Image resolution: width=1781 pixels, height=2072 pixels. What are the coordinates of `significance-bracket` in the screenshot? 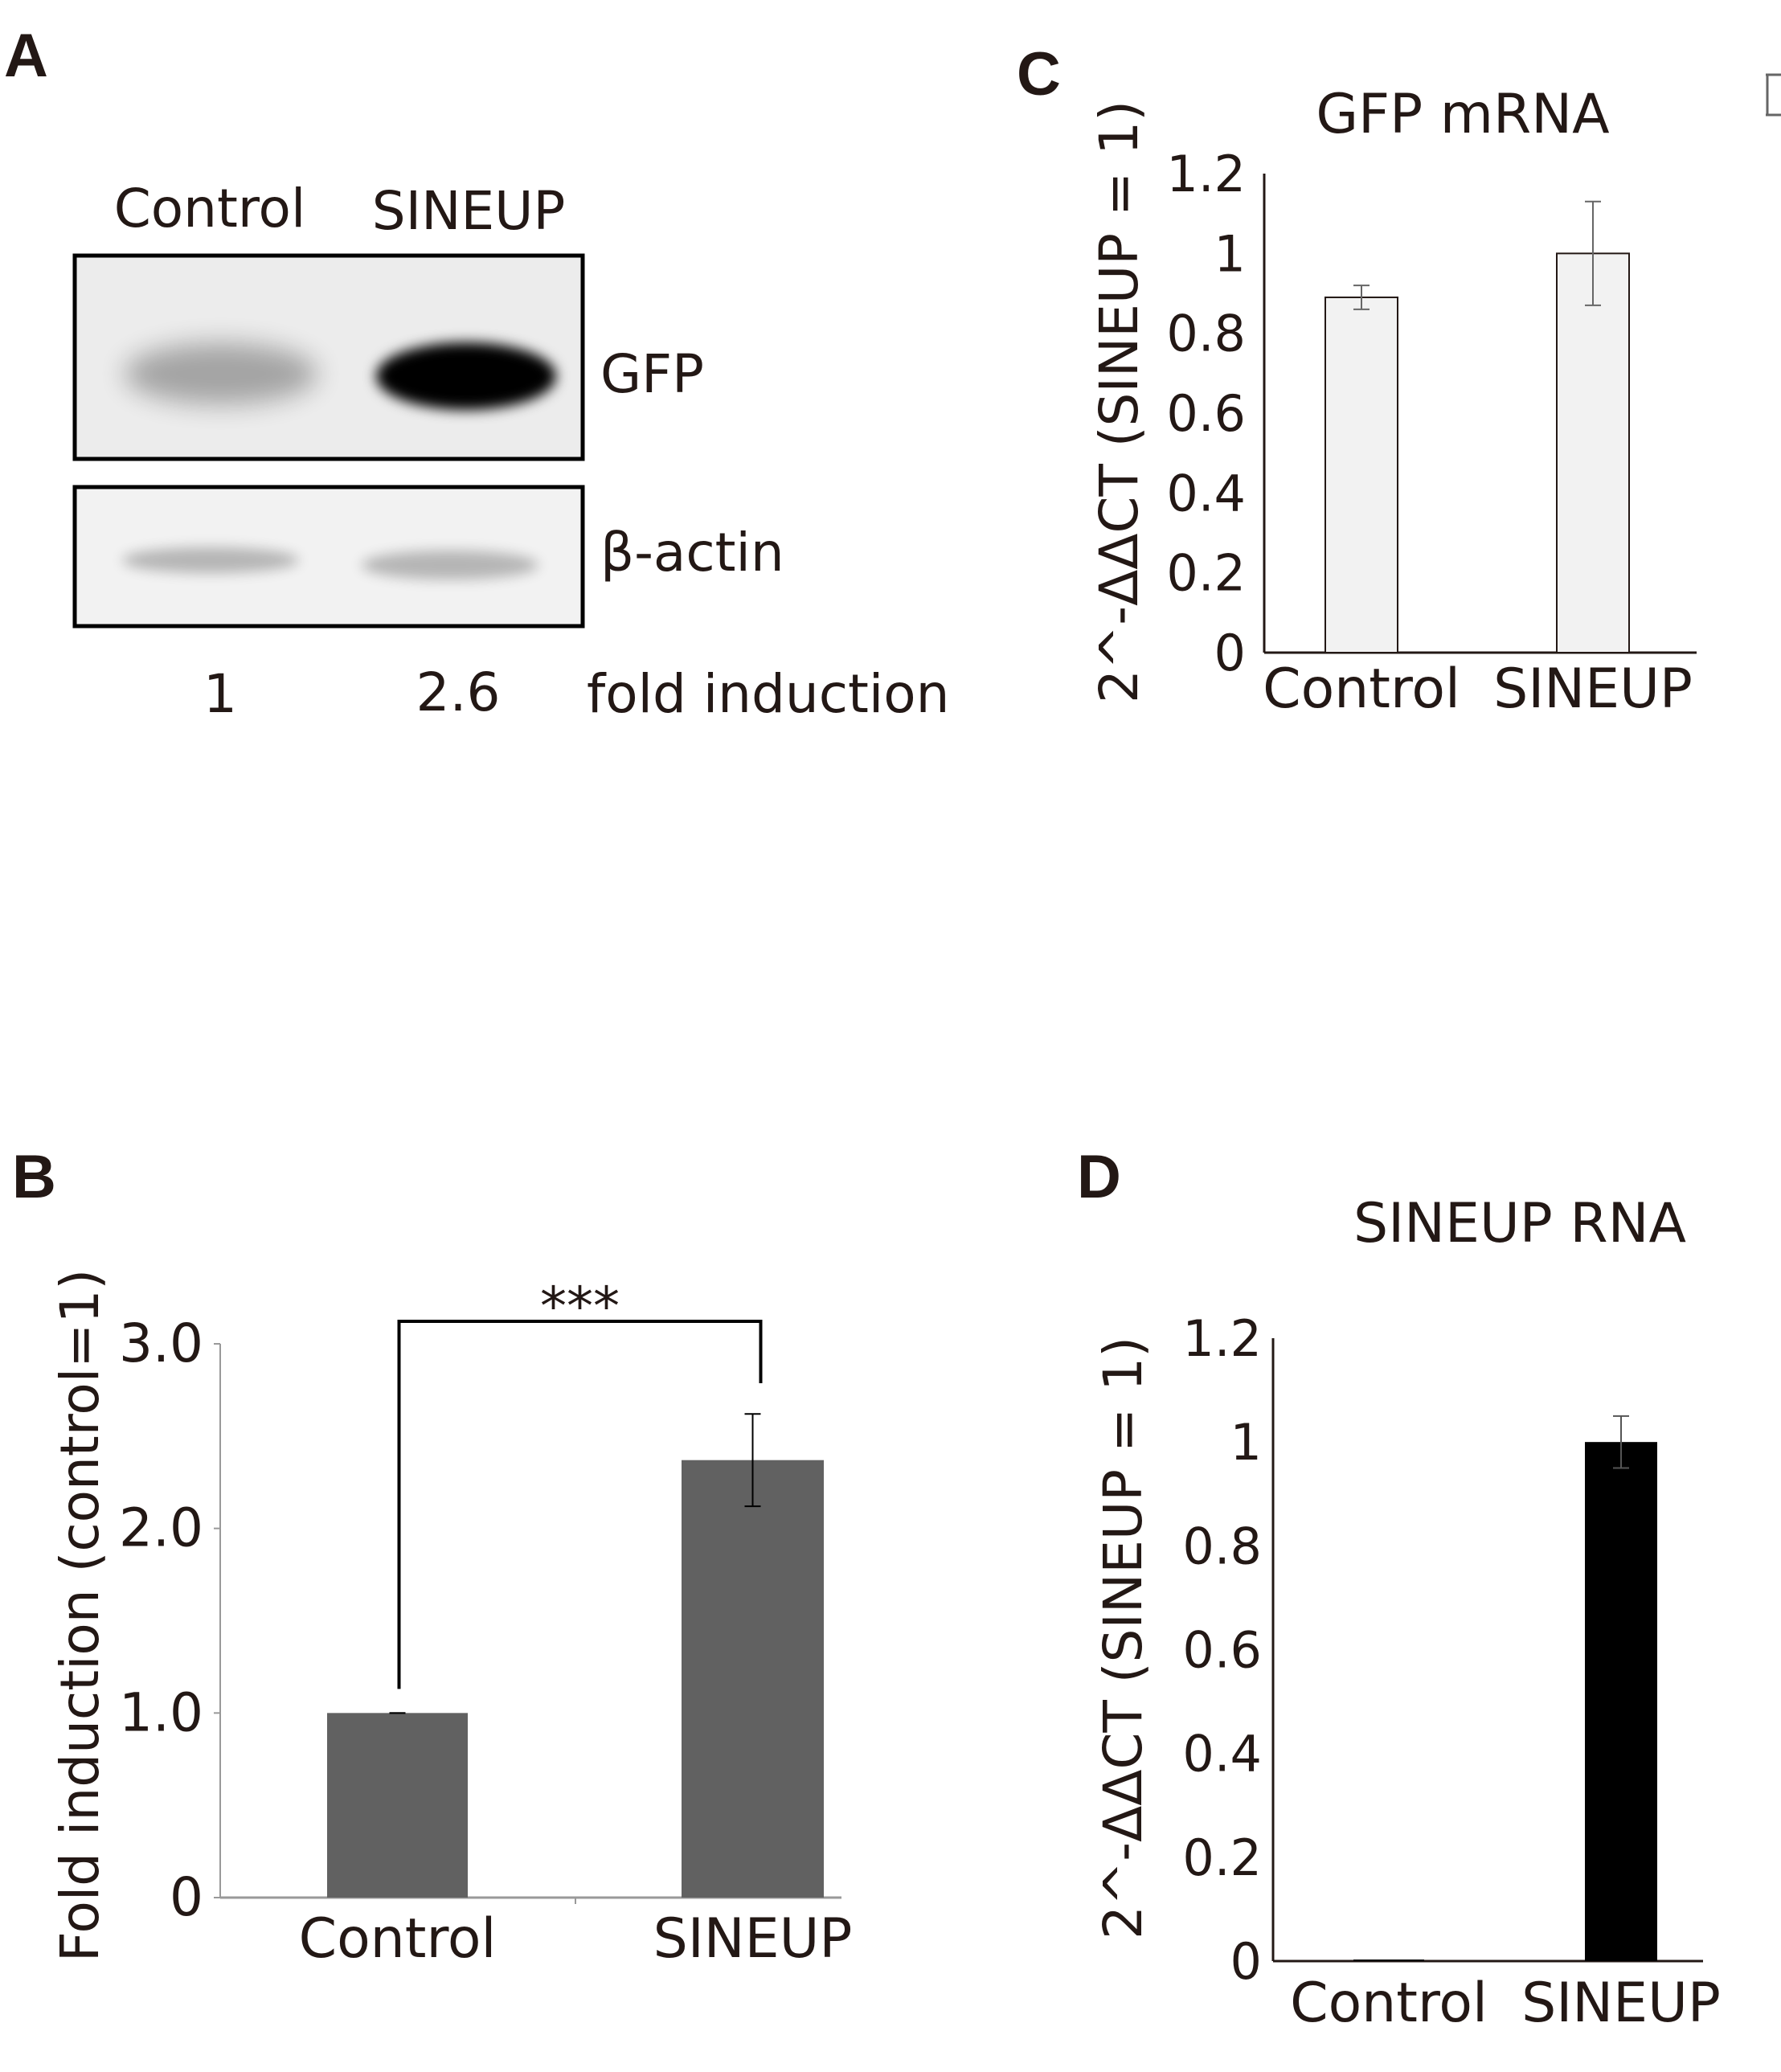 It's located at (580, 1504).